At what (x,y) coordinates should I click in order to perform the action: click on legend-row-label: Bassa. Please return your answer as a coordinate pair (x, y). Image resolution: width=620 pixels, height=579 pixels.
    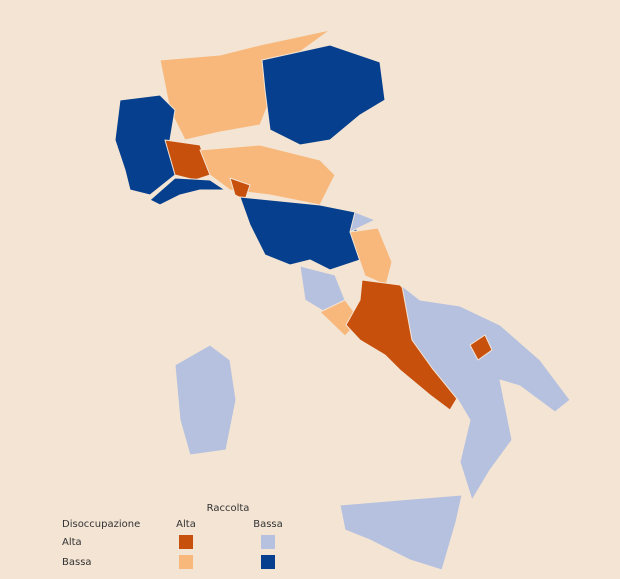
    Looking at the image, I should click on (77, 562).